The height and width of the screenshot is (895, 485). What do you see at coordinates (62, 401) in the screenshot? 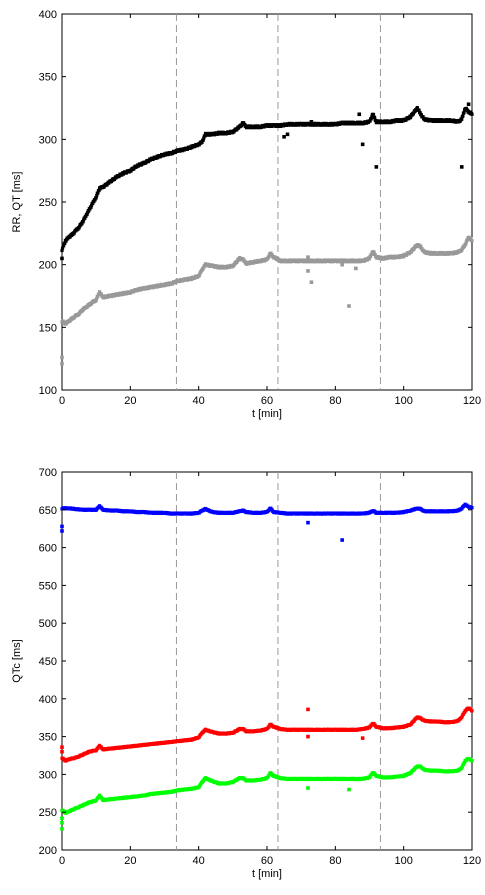
I see `x-tick-label: 0` at bounding box center [62, 401].